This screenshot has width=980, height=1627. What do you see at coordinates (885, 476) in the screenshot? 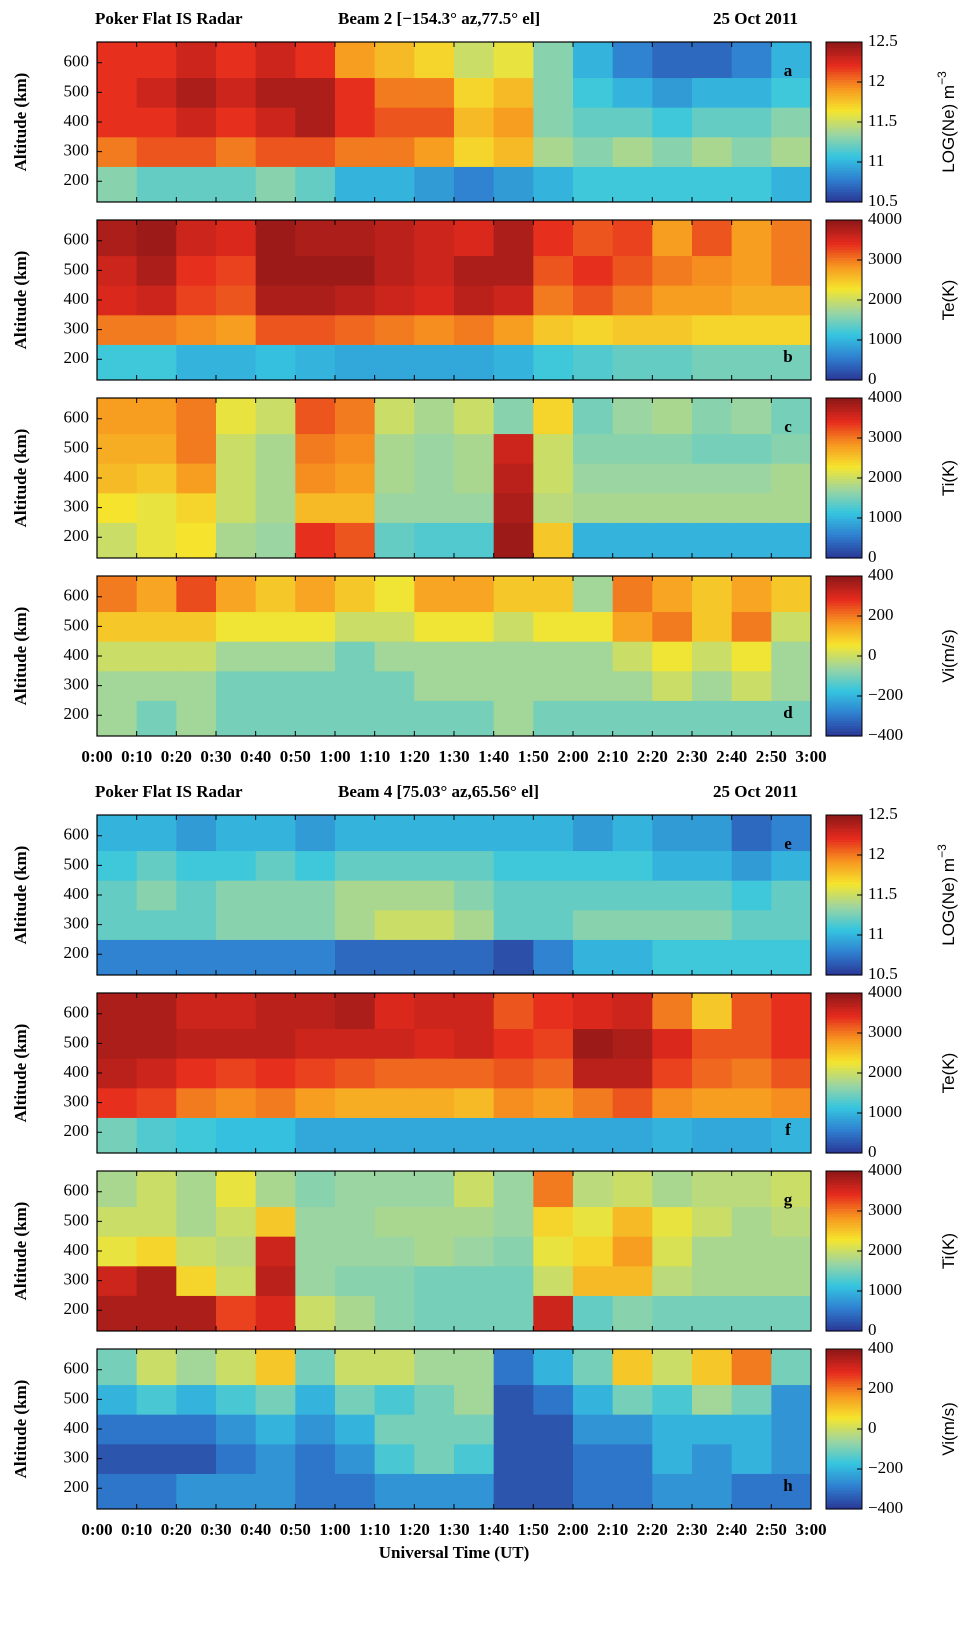
I see `colorbar-tick-label: 2000` at bounding box center [885, 476].